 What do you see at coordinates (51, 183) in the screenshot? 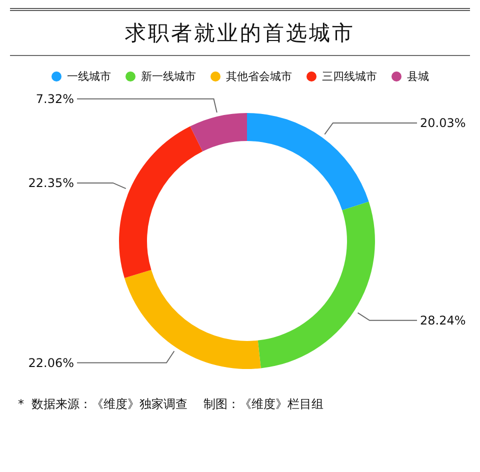
I see `data-label: 22.35%` at bounding box center [51, 183].